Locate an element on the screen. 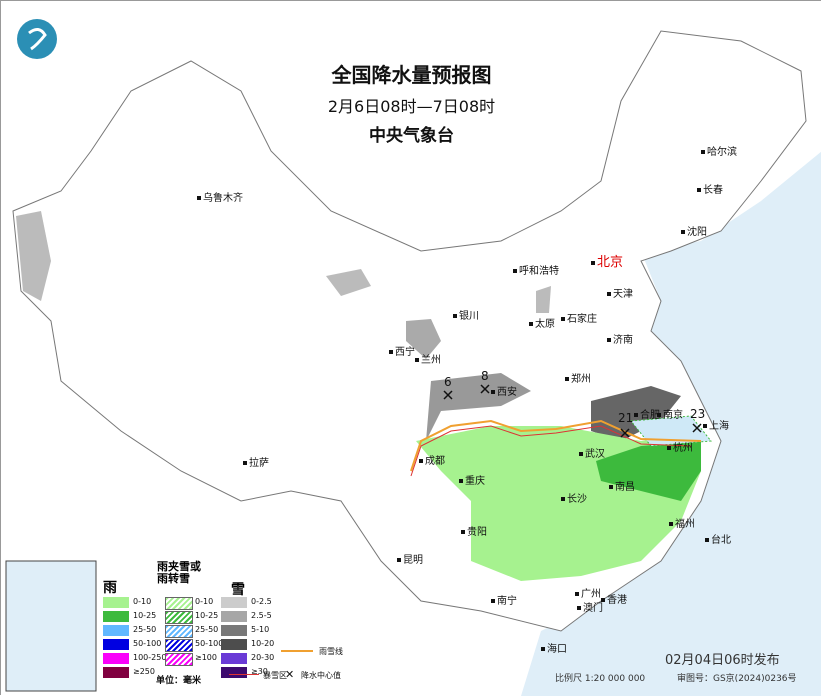  map-title: 全国降水量预报图 is located at coordinates (411, 75).